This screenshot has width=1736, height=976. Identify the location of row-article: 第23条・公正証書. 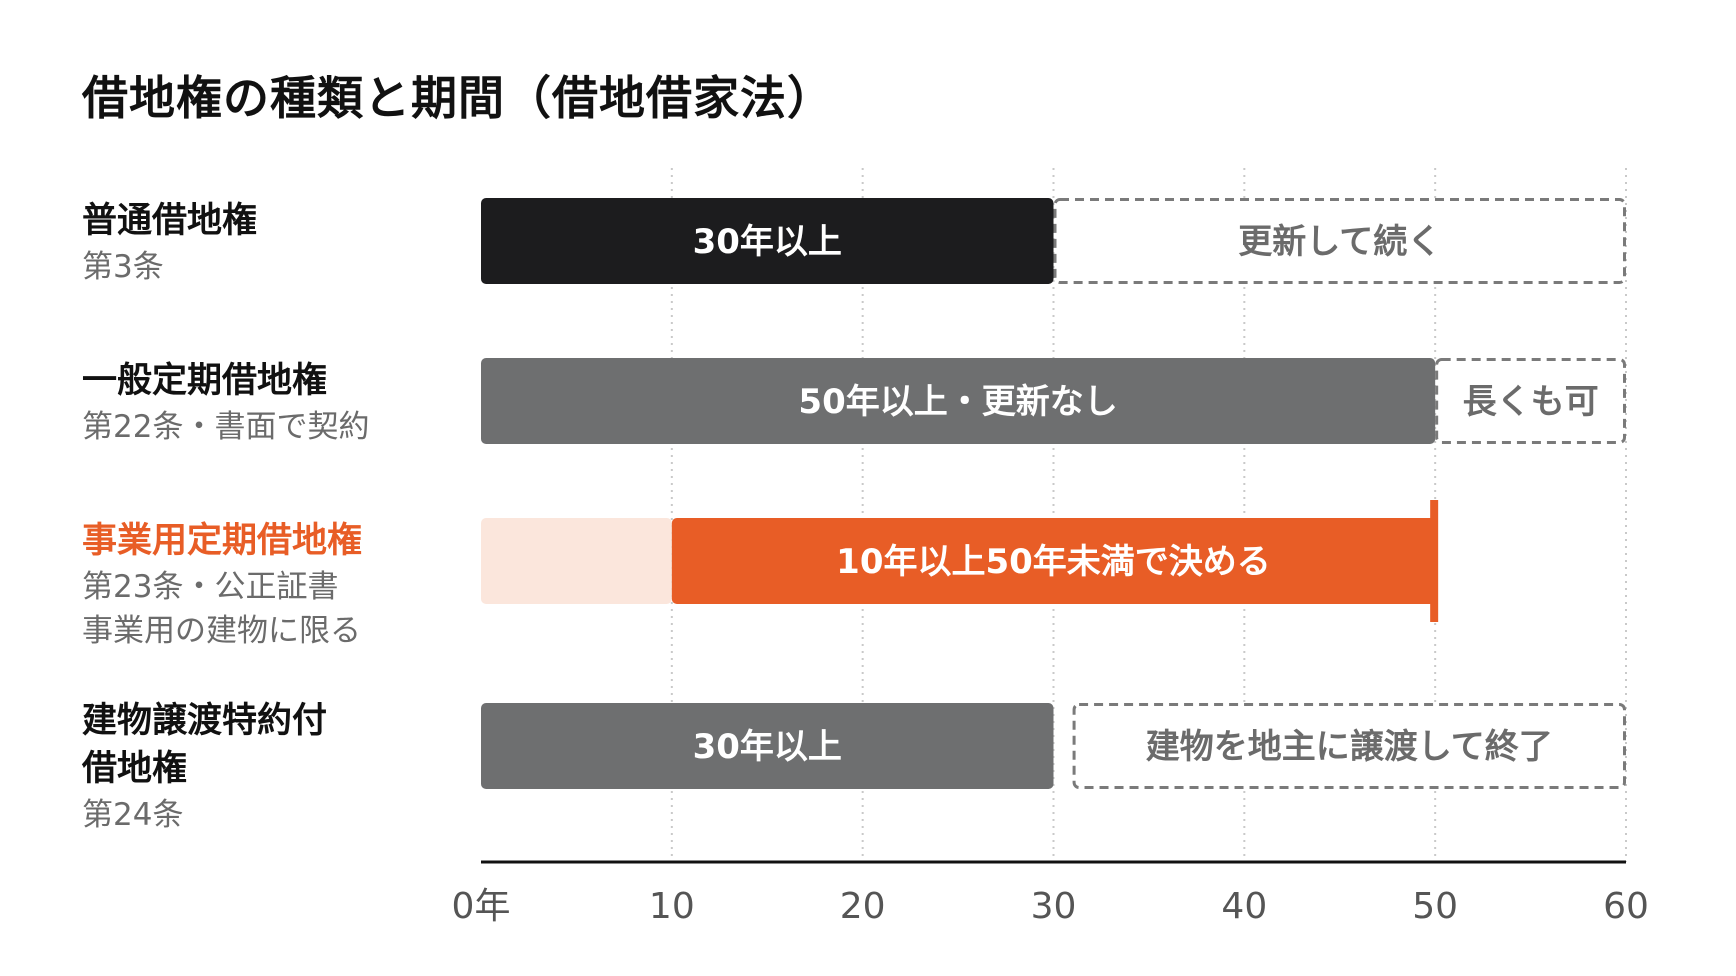
(210, 587).